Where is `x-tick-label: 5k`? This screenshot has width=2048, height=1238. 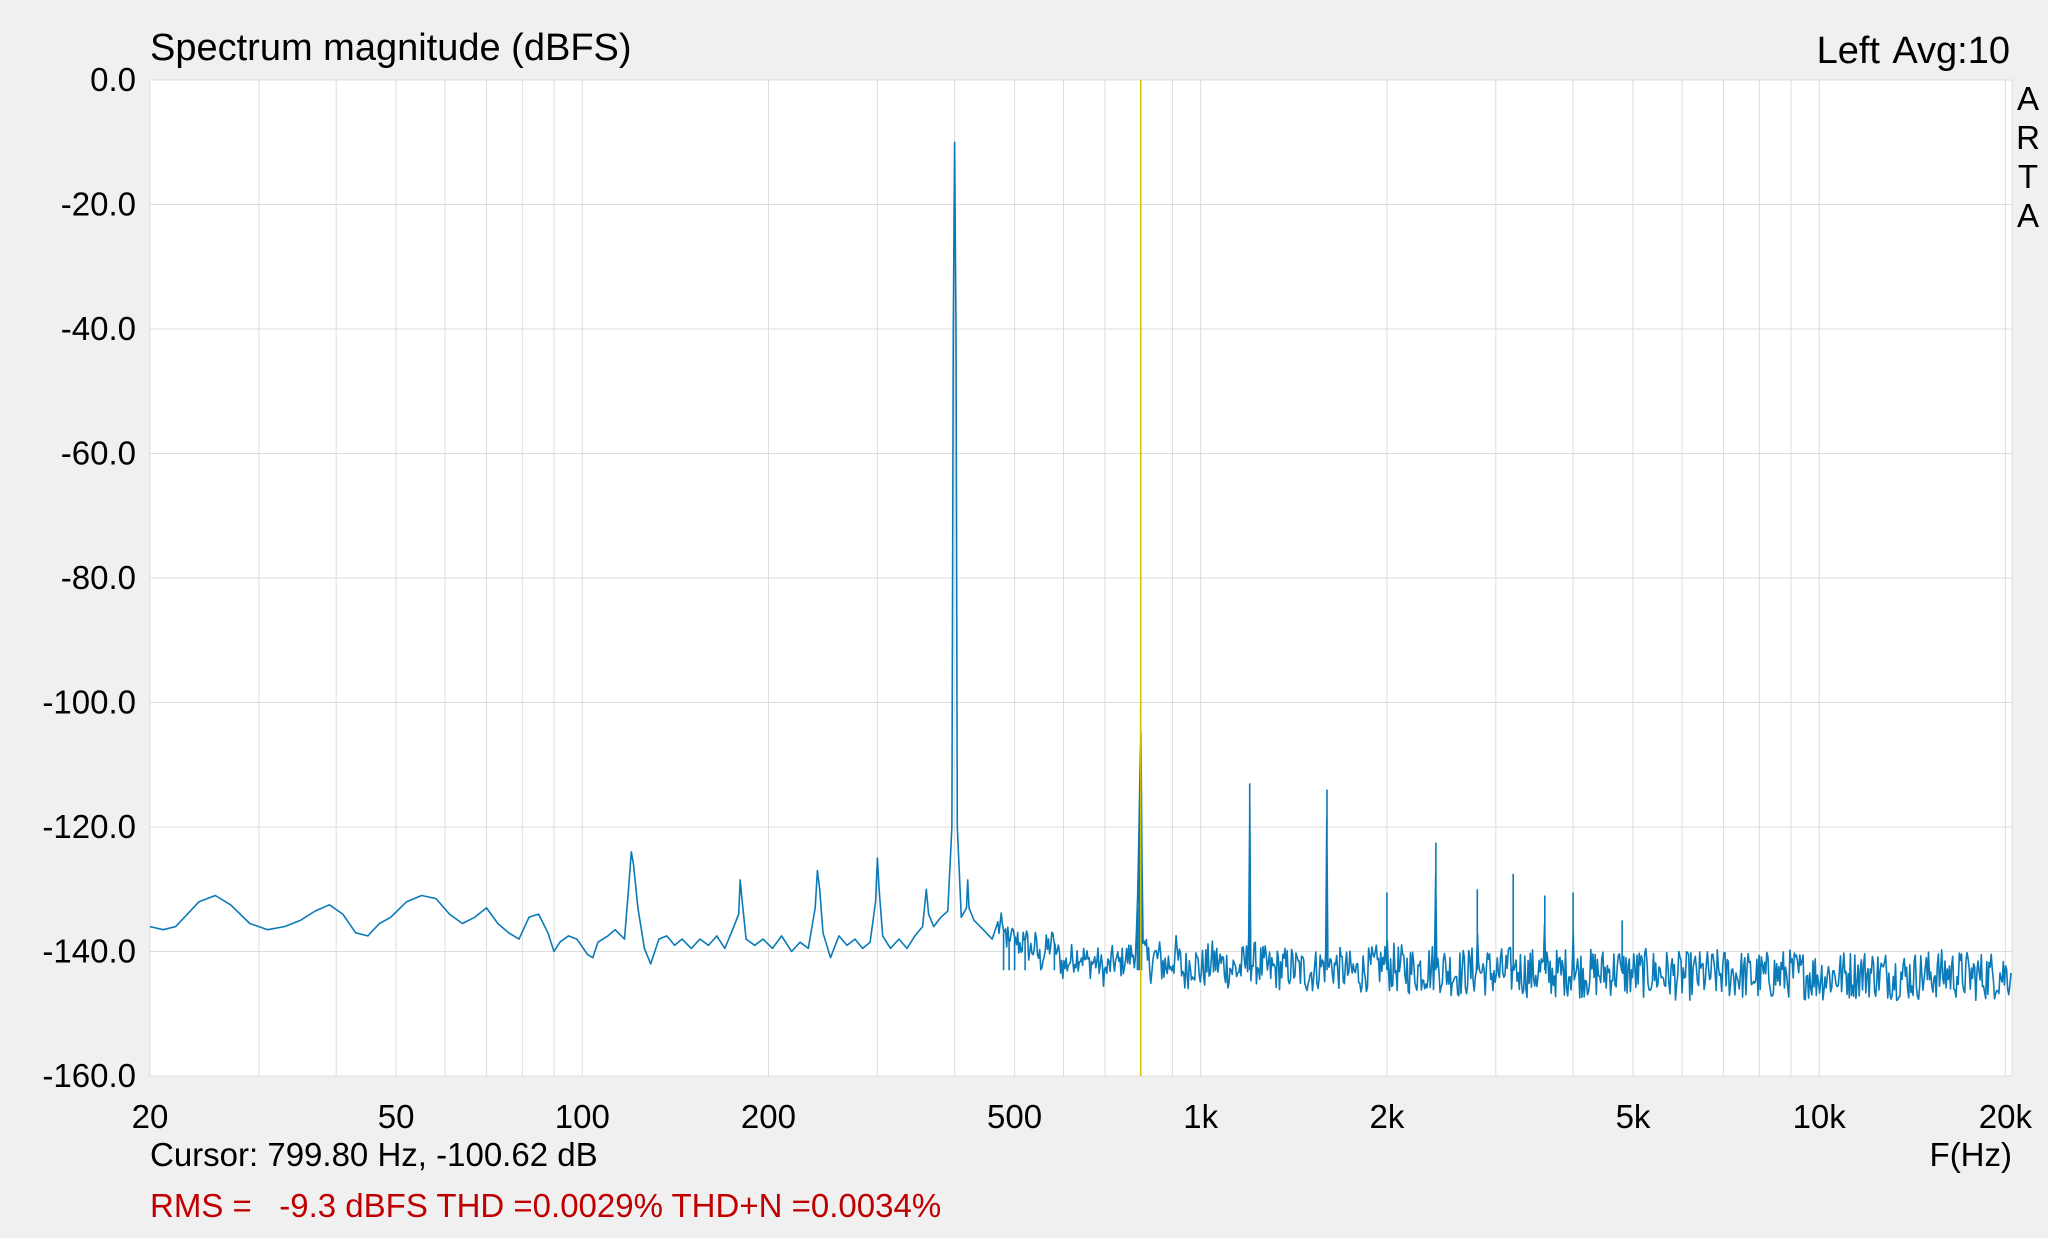 x-tick-label: 5k is located at coordinates (1633, 1116).